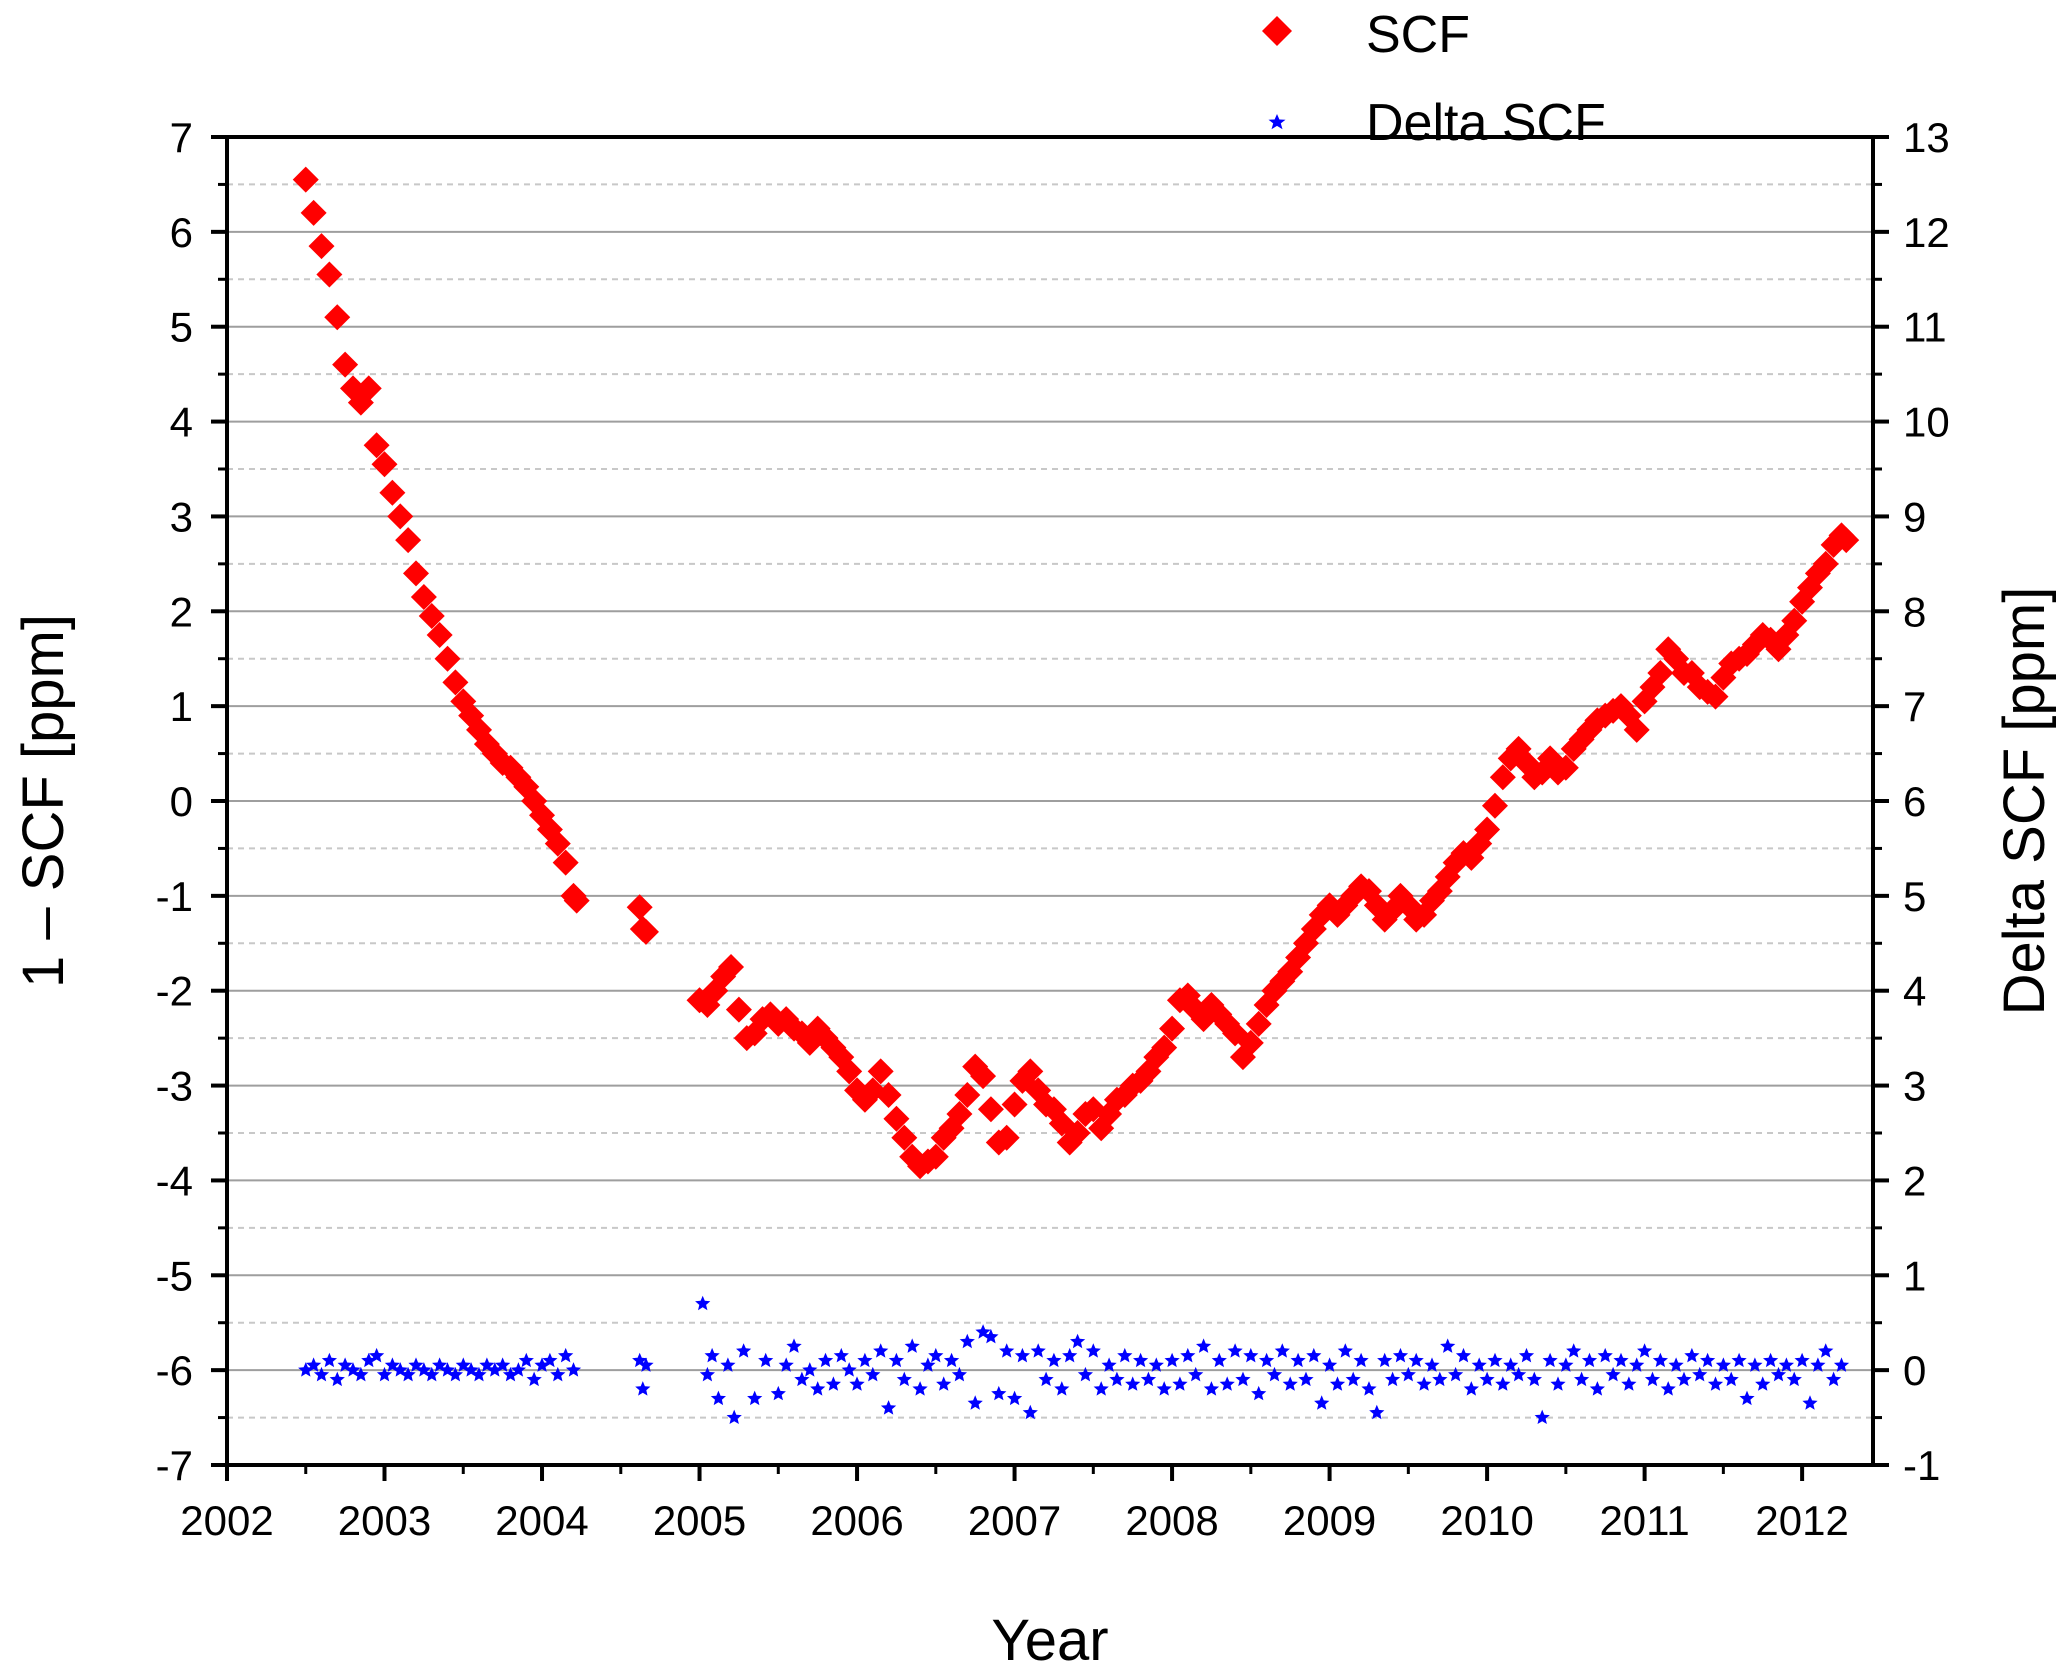 Image resolution: width=2067 pixels, height=1670 pixels. I want to click on legend: SCF Delta SCF, so click(1434, 79).